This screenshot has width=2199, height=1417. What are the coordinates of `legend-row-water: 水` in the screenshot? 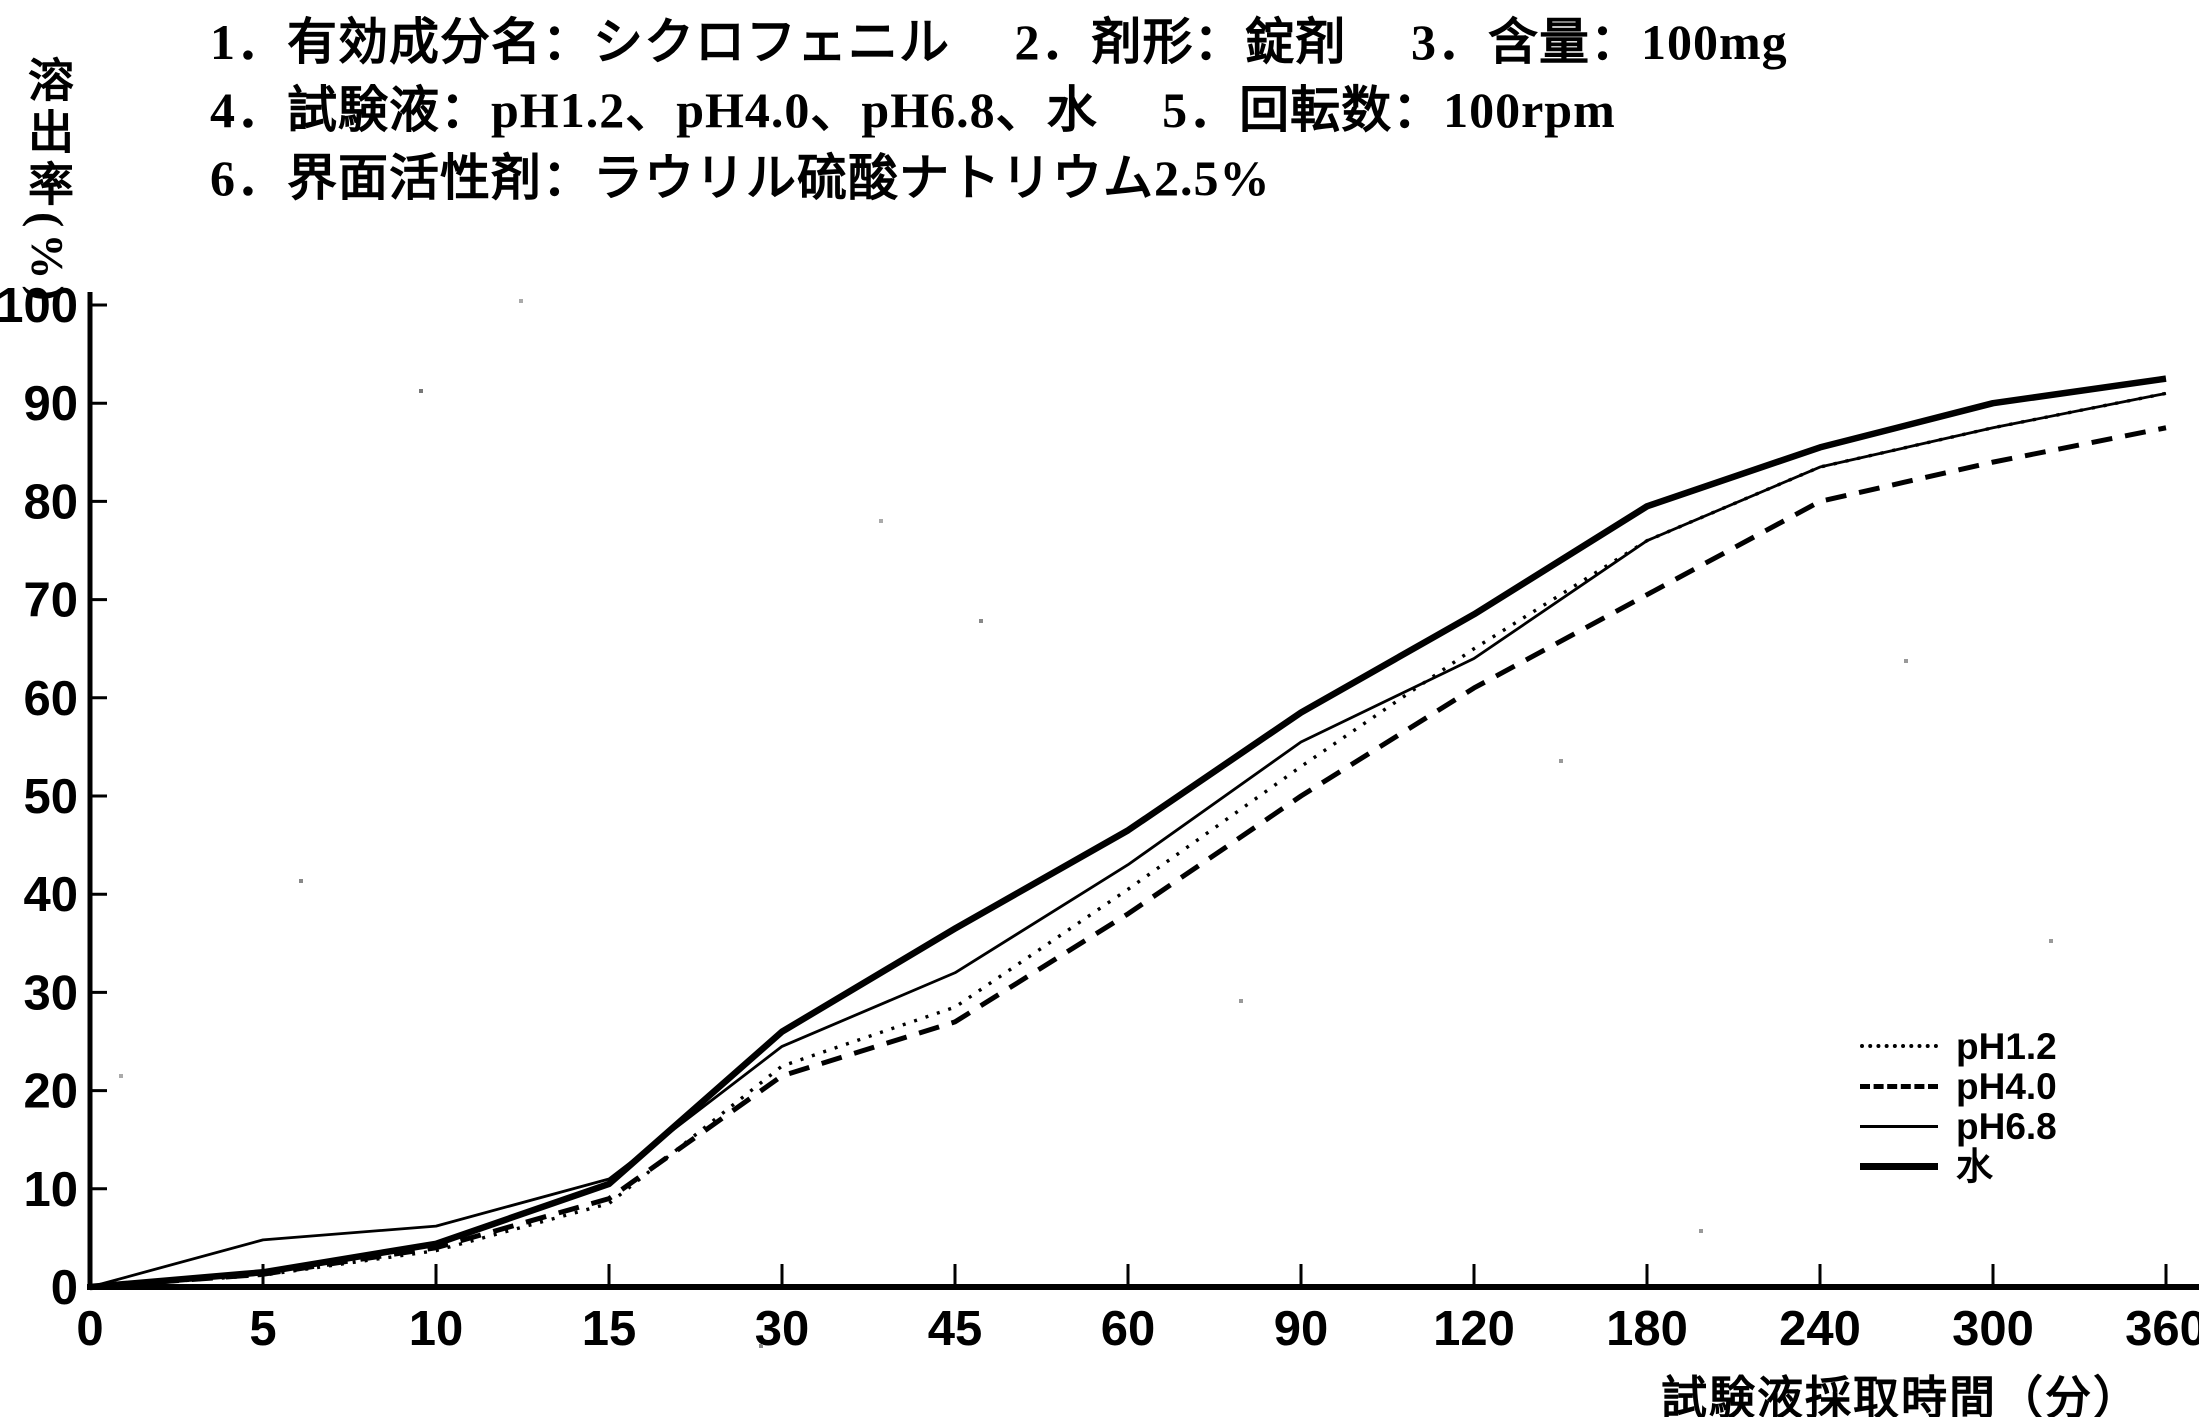 It's located at (1958, 1166).